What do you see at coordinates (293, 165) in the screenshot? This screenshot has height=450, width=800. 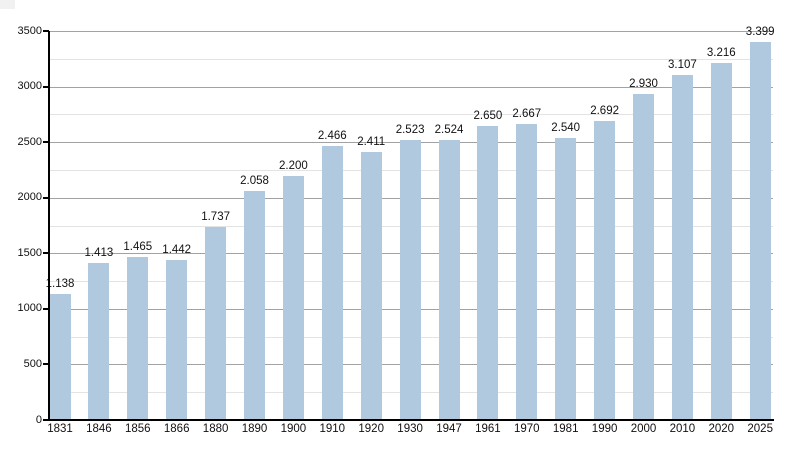 I see `bar-value-label: 2.200` at bounding box center [293, 165].